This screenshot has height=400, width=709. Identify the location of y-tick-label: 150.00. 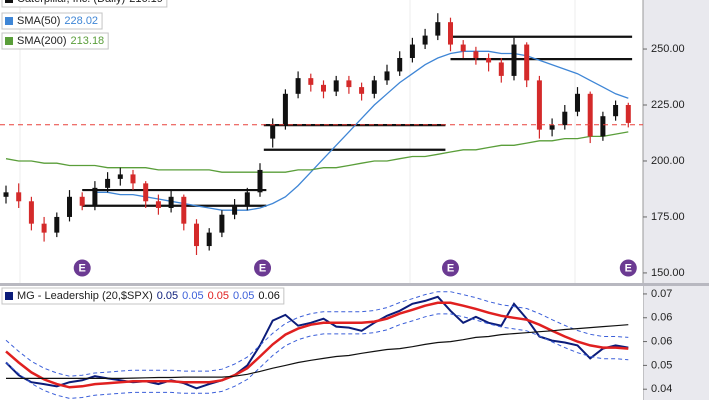
(668, 273).